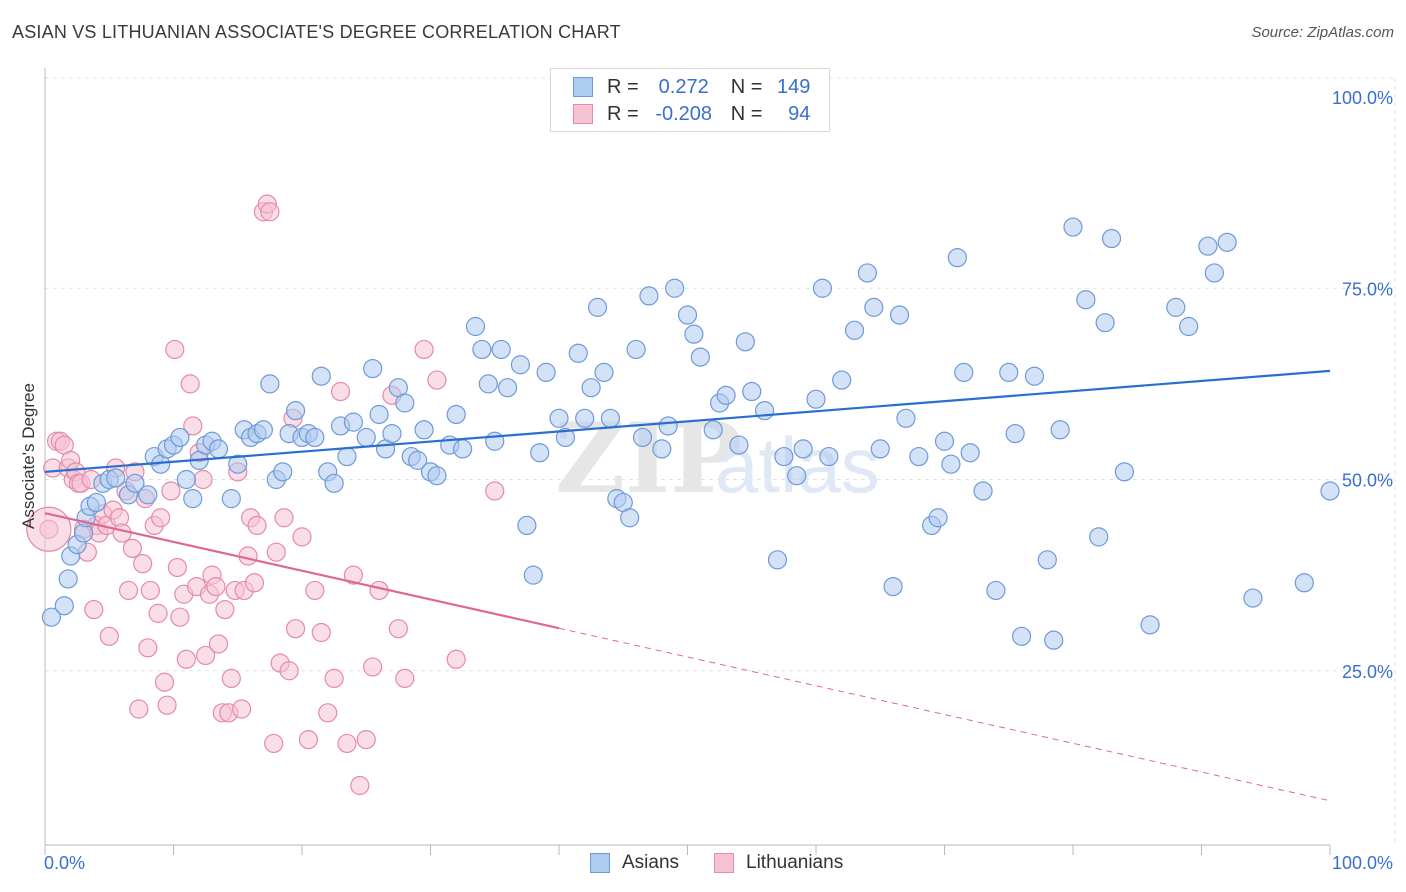 The width and height of the screenshot is (1406, 892). Describe the element at coordinates (1367, 672) in the screenshot. I see `y-tick-label: 25.0%` at that location.